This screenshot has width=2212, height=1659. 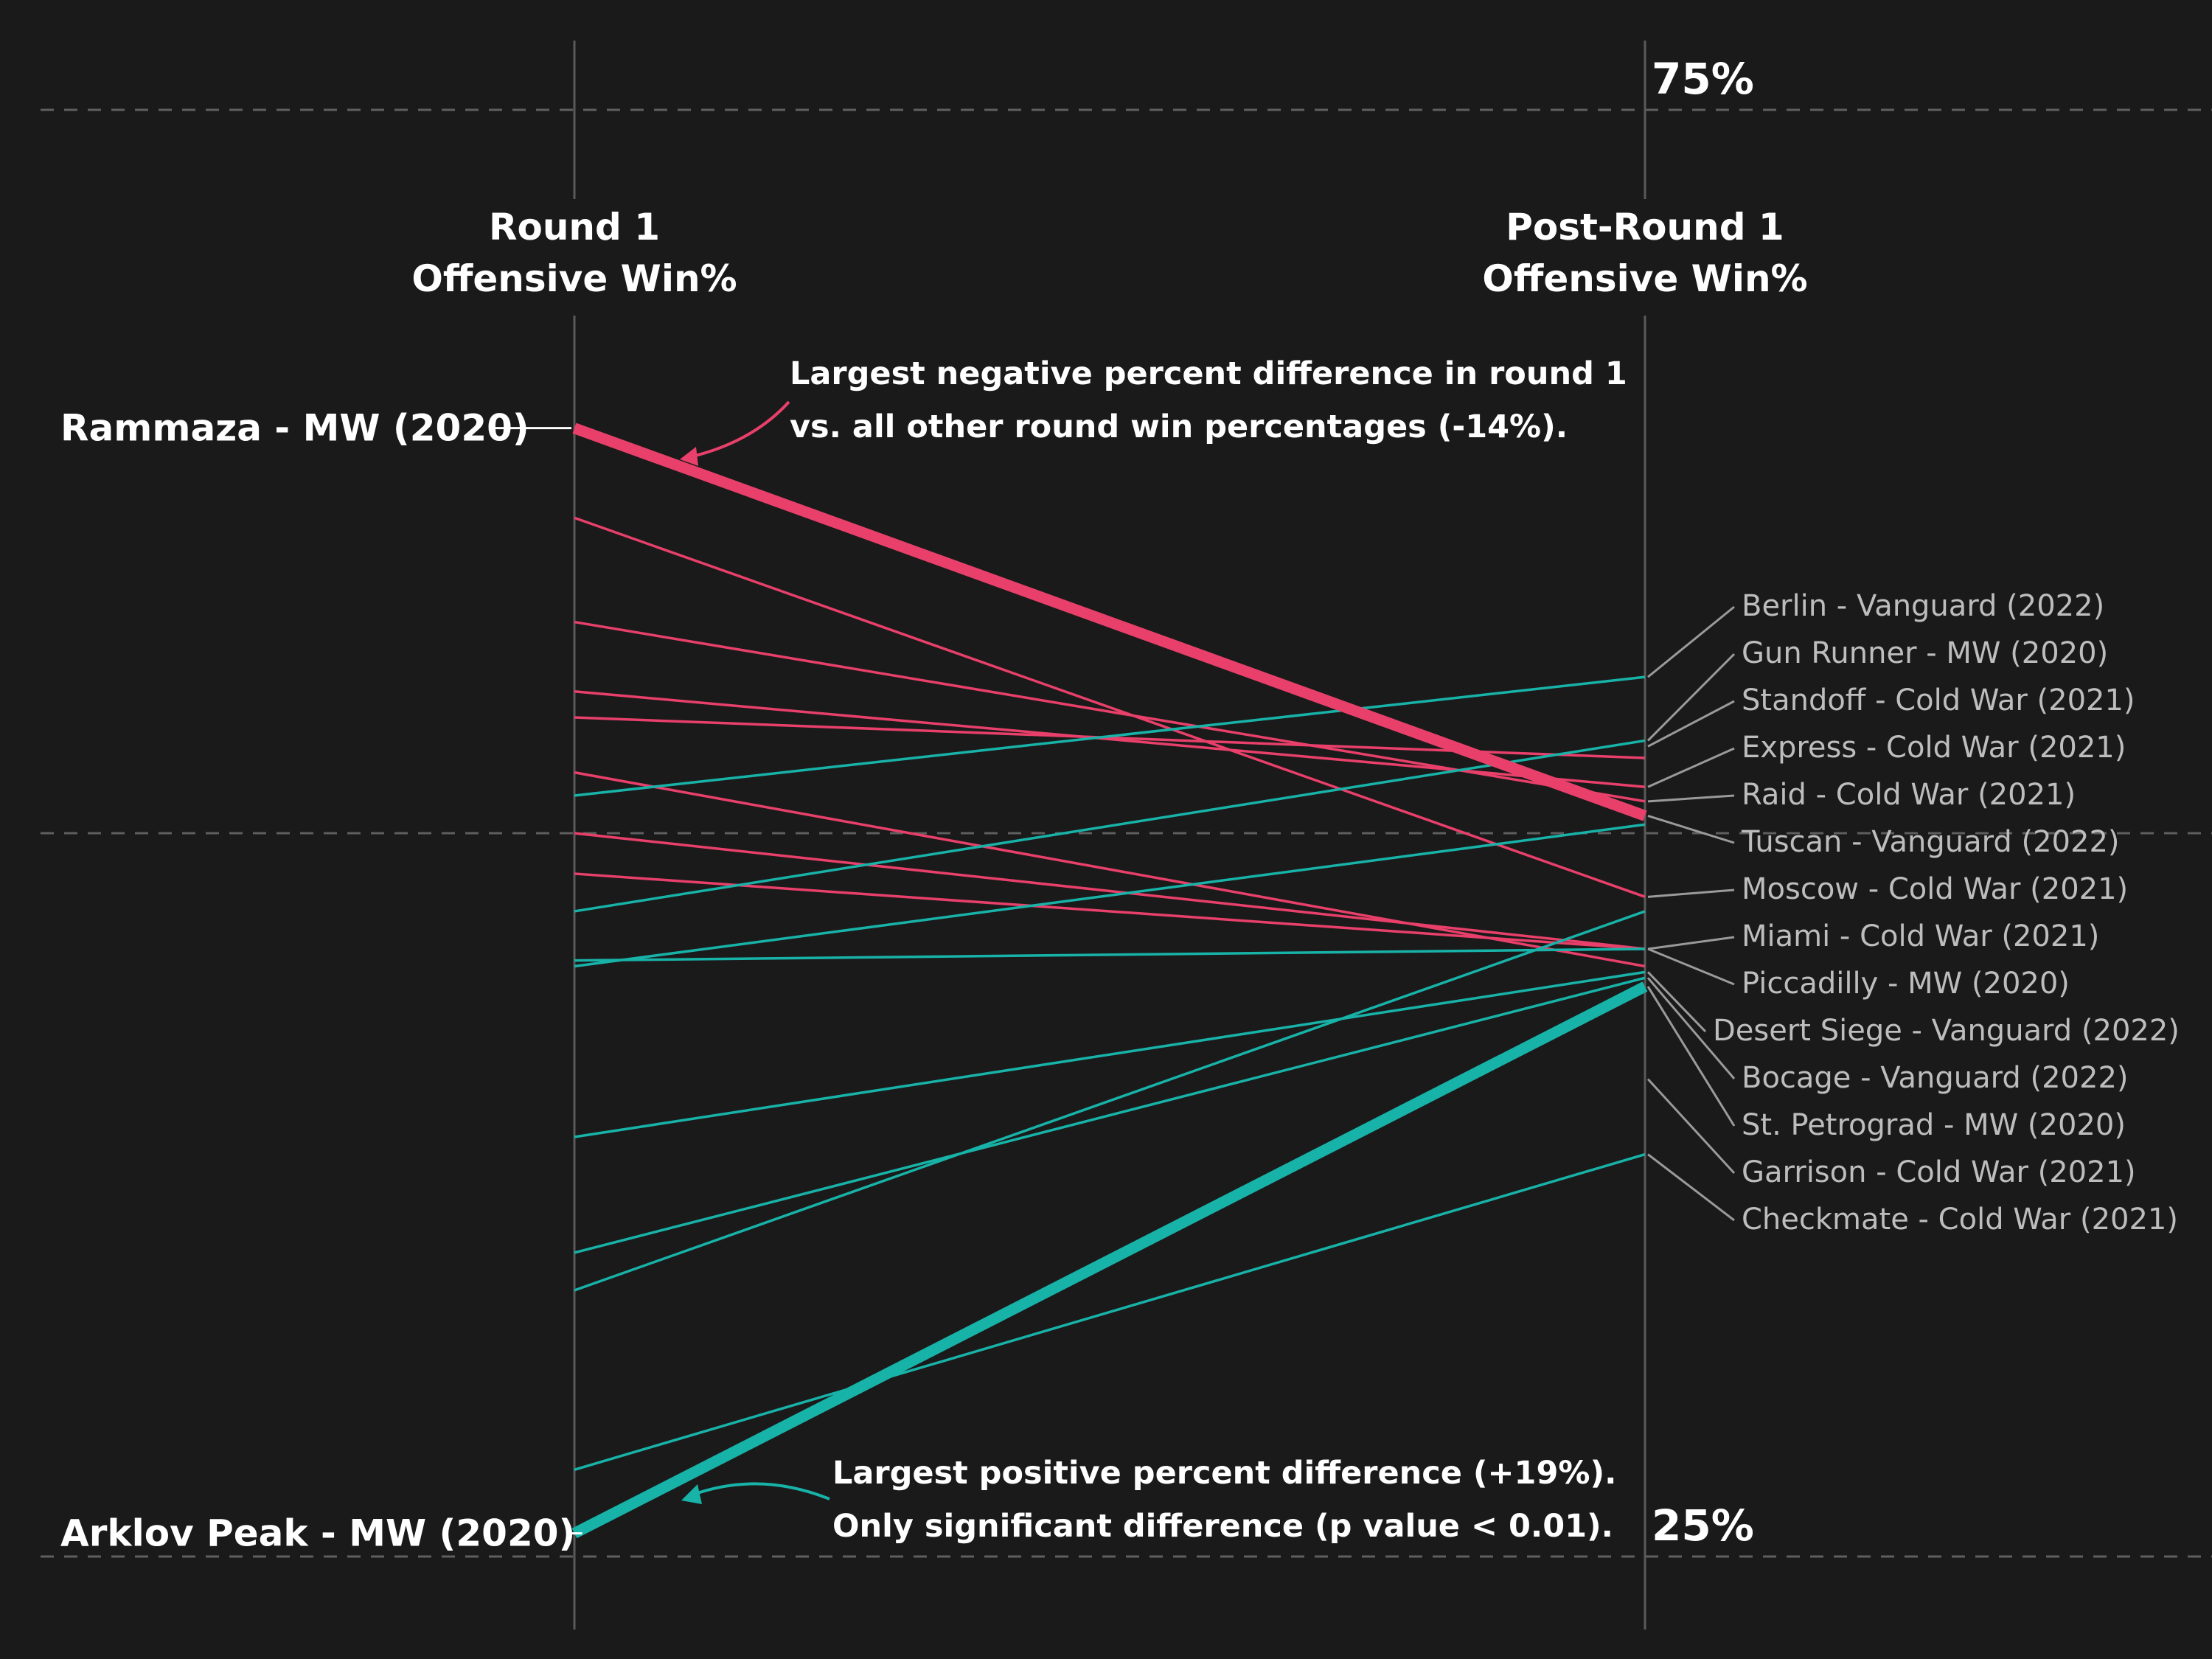 I want to click on reference-label-75: 75%, so click(x=1703, y=79).